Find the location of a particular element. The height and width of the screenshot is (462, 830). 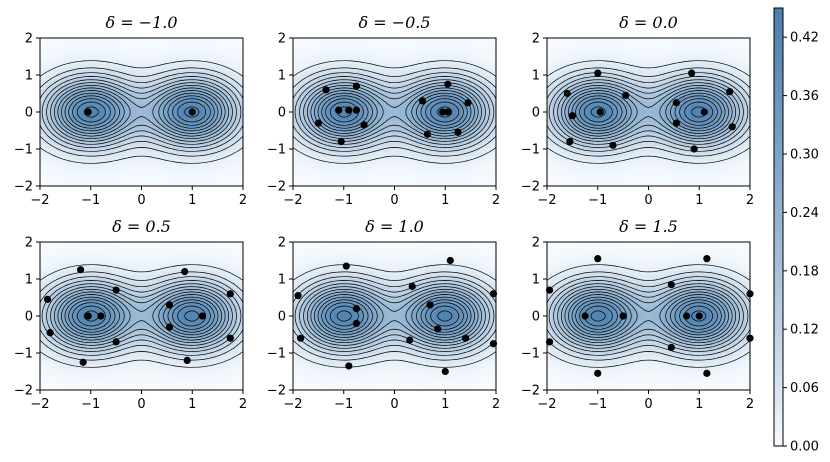

panel-3: −2 −1 0 1 2 −2 −1 0 1 2 δ = 0.0 is located at coordinates (637, 110).